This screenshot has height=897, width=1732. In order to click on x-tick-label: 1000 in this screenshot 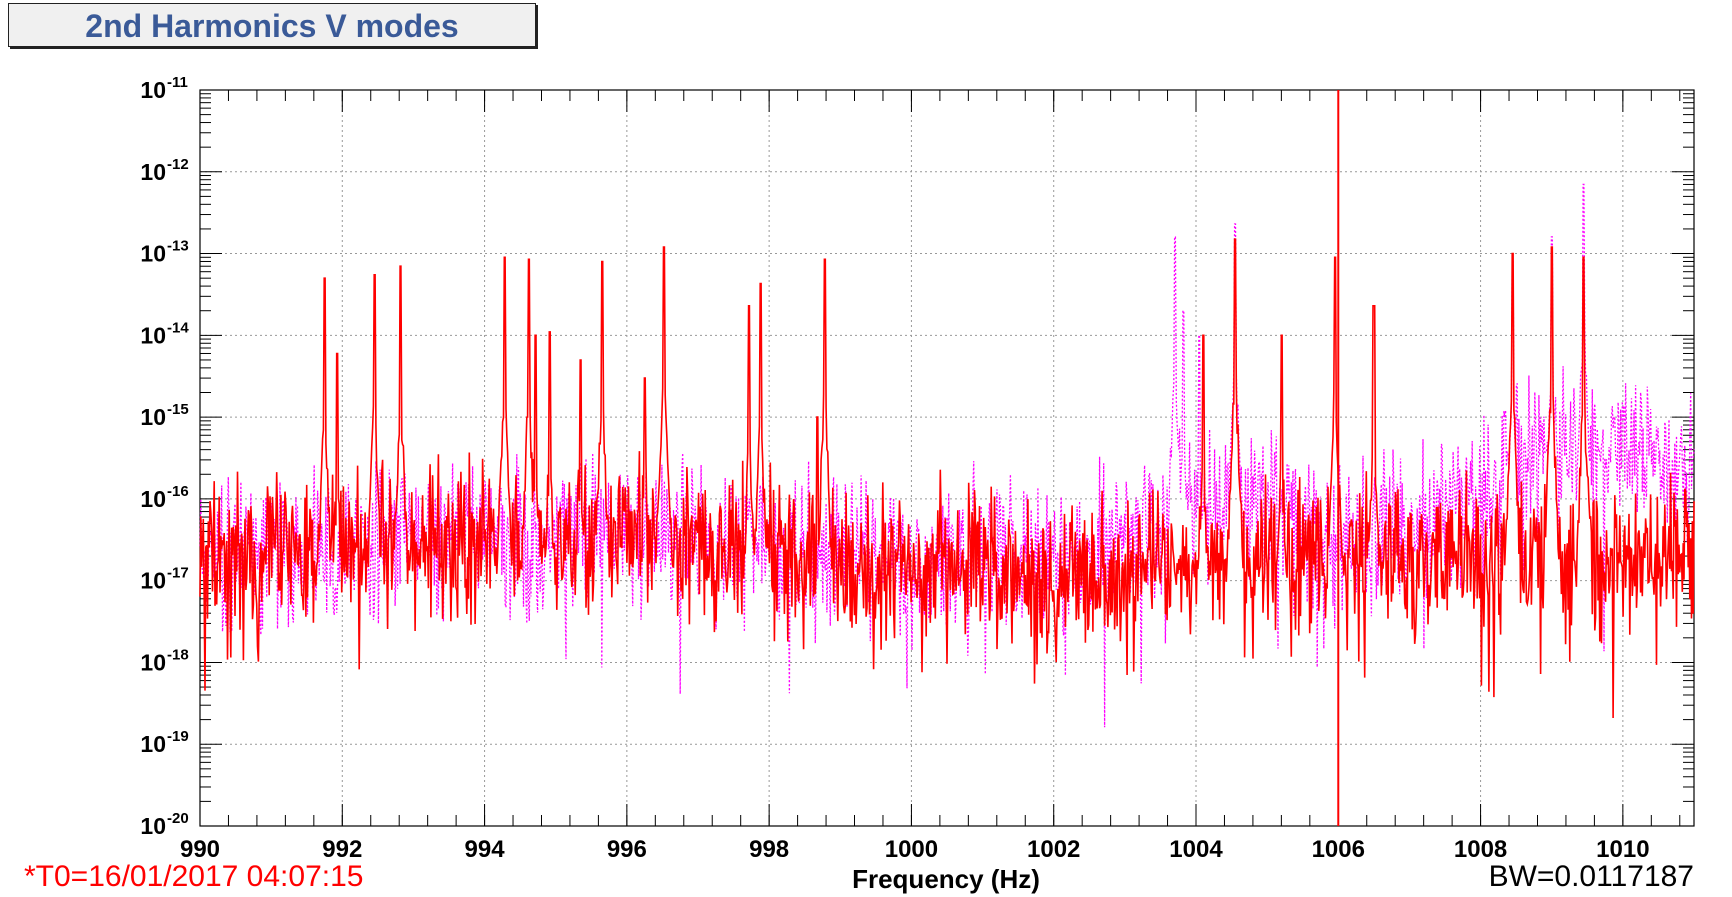, I will do `click(911, 849)`.